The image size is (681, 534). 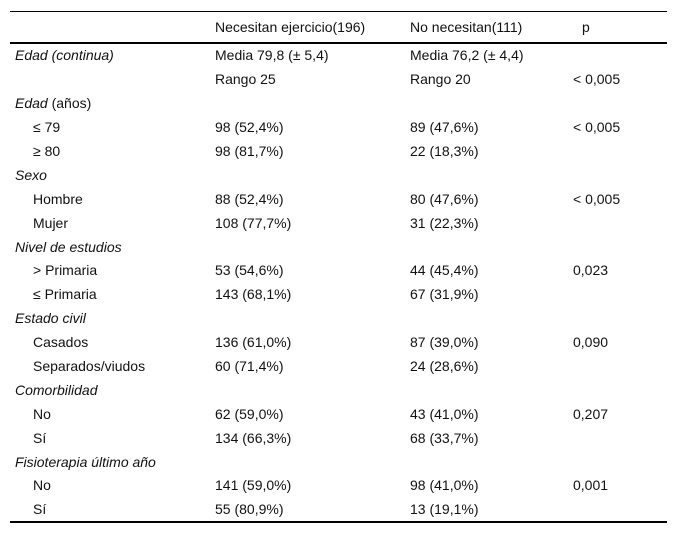 I want to click on header-p-value: p, so click(x=586, y=26).